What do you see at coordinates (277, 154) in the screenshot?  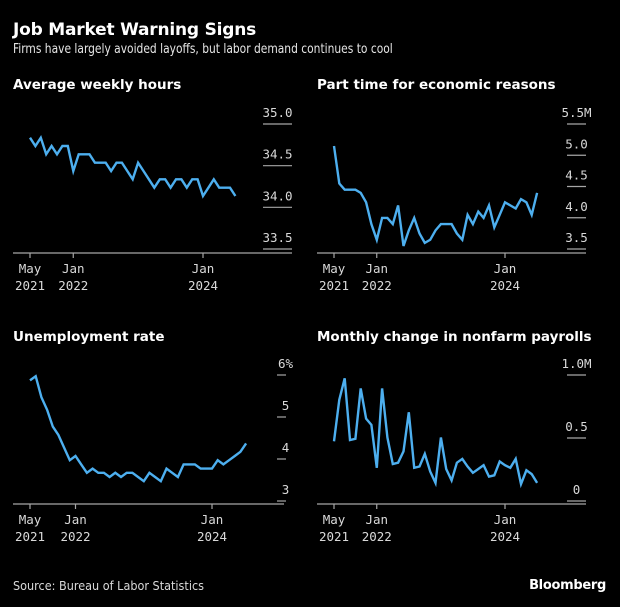 I see `y-tick-label: 34.5` at bounding box center [277, 154].